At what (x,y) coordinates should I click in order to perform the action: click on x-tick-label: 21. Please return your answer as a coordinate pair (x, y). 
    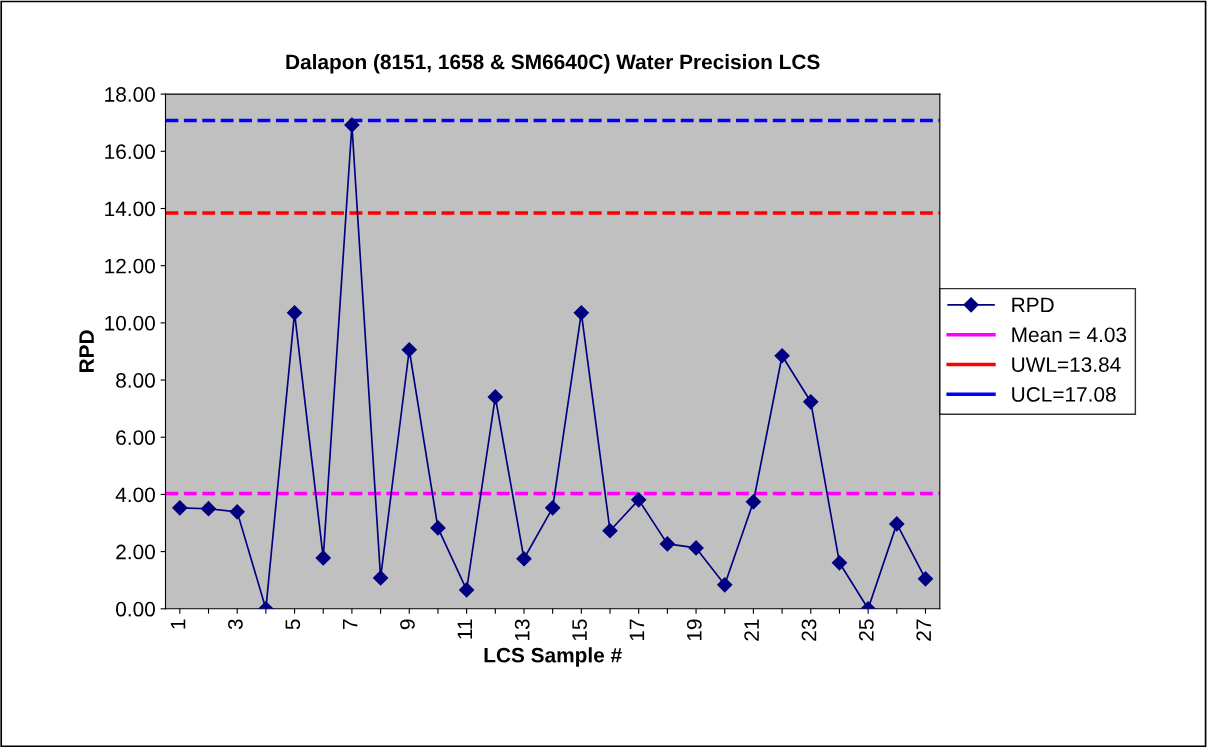
    Looking at the image, I should click on (751, 630).